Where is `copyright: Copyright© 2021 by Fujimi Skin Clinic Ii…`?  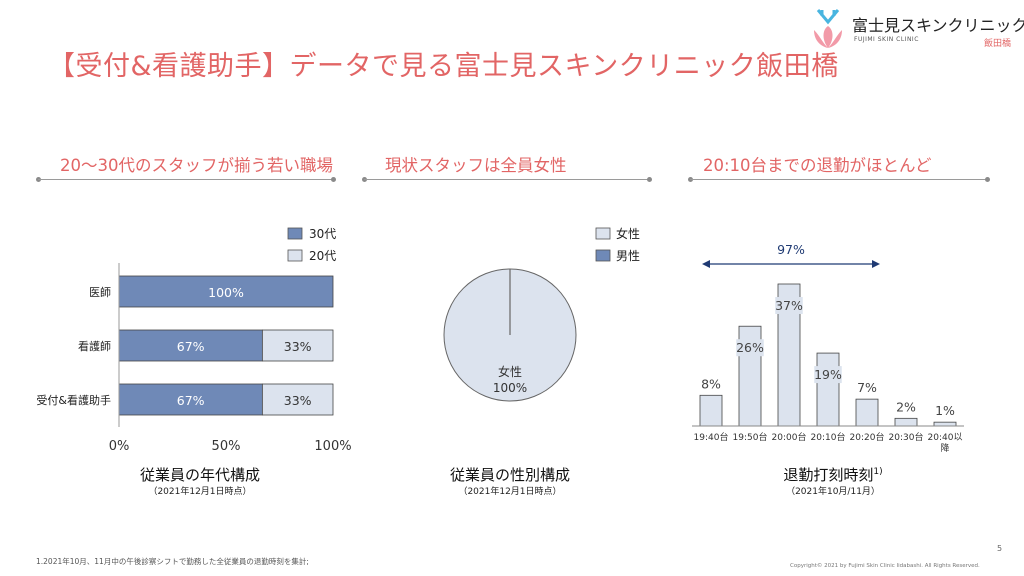
copyright: Copyright© 2021 by Fujimi Skin Clinic Ii… is located at coordinates (885, 566).